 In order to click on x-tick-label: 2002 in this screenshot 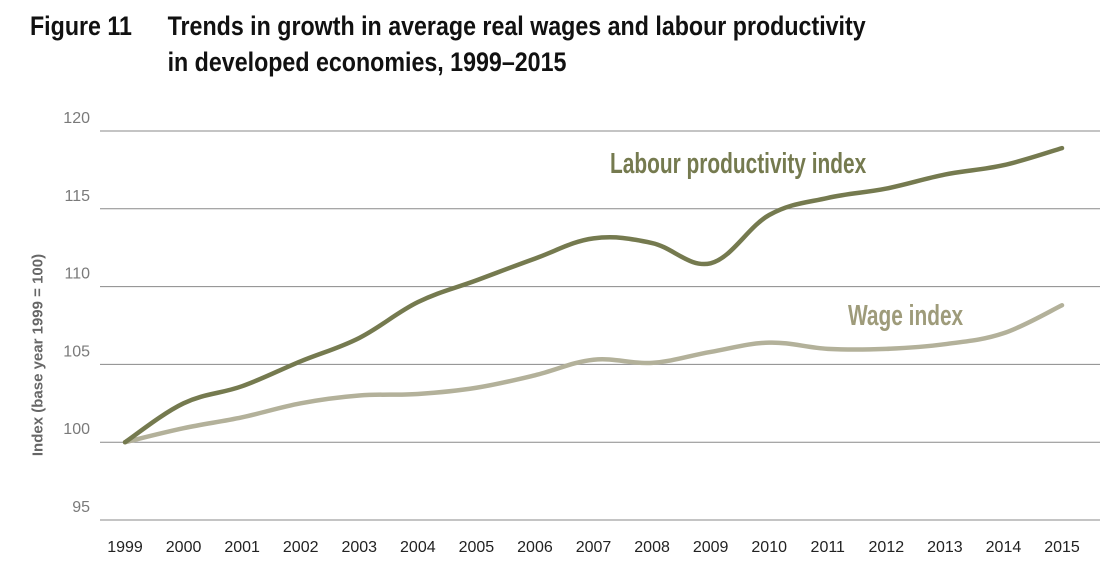, I will do `click(301, 547)`.